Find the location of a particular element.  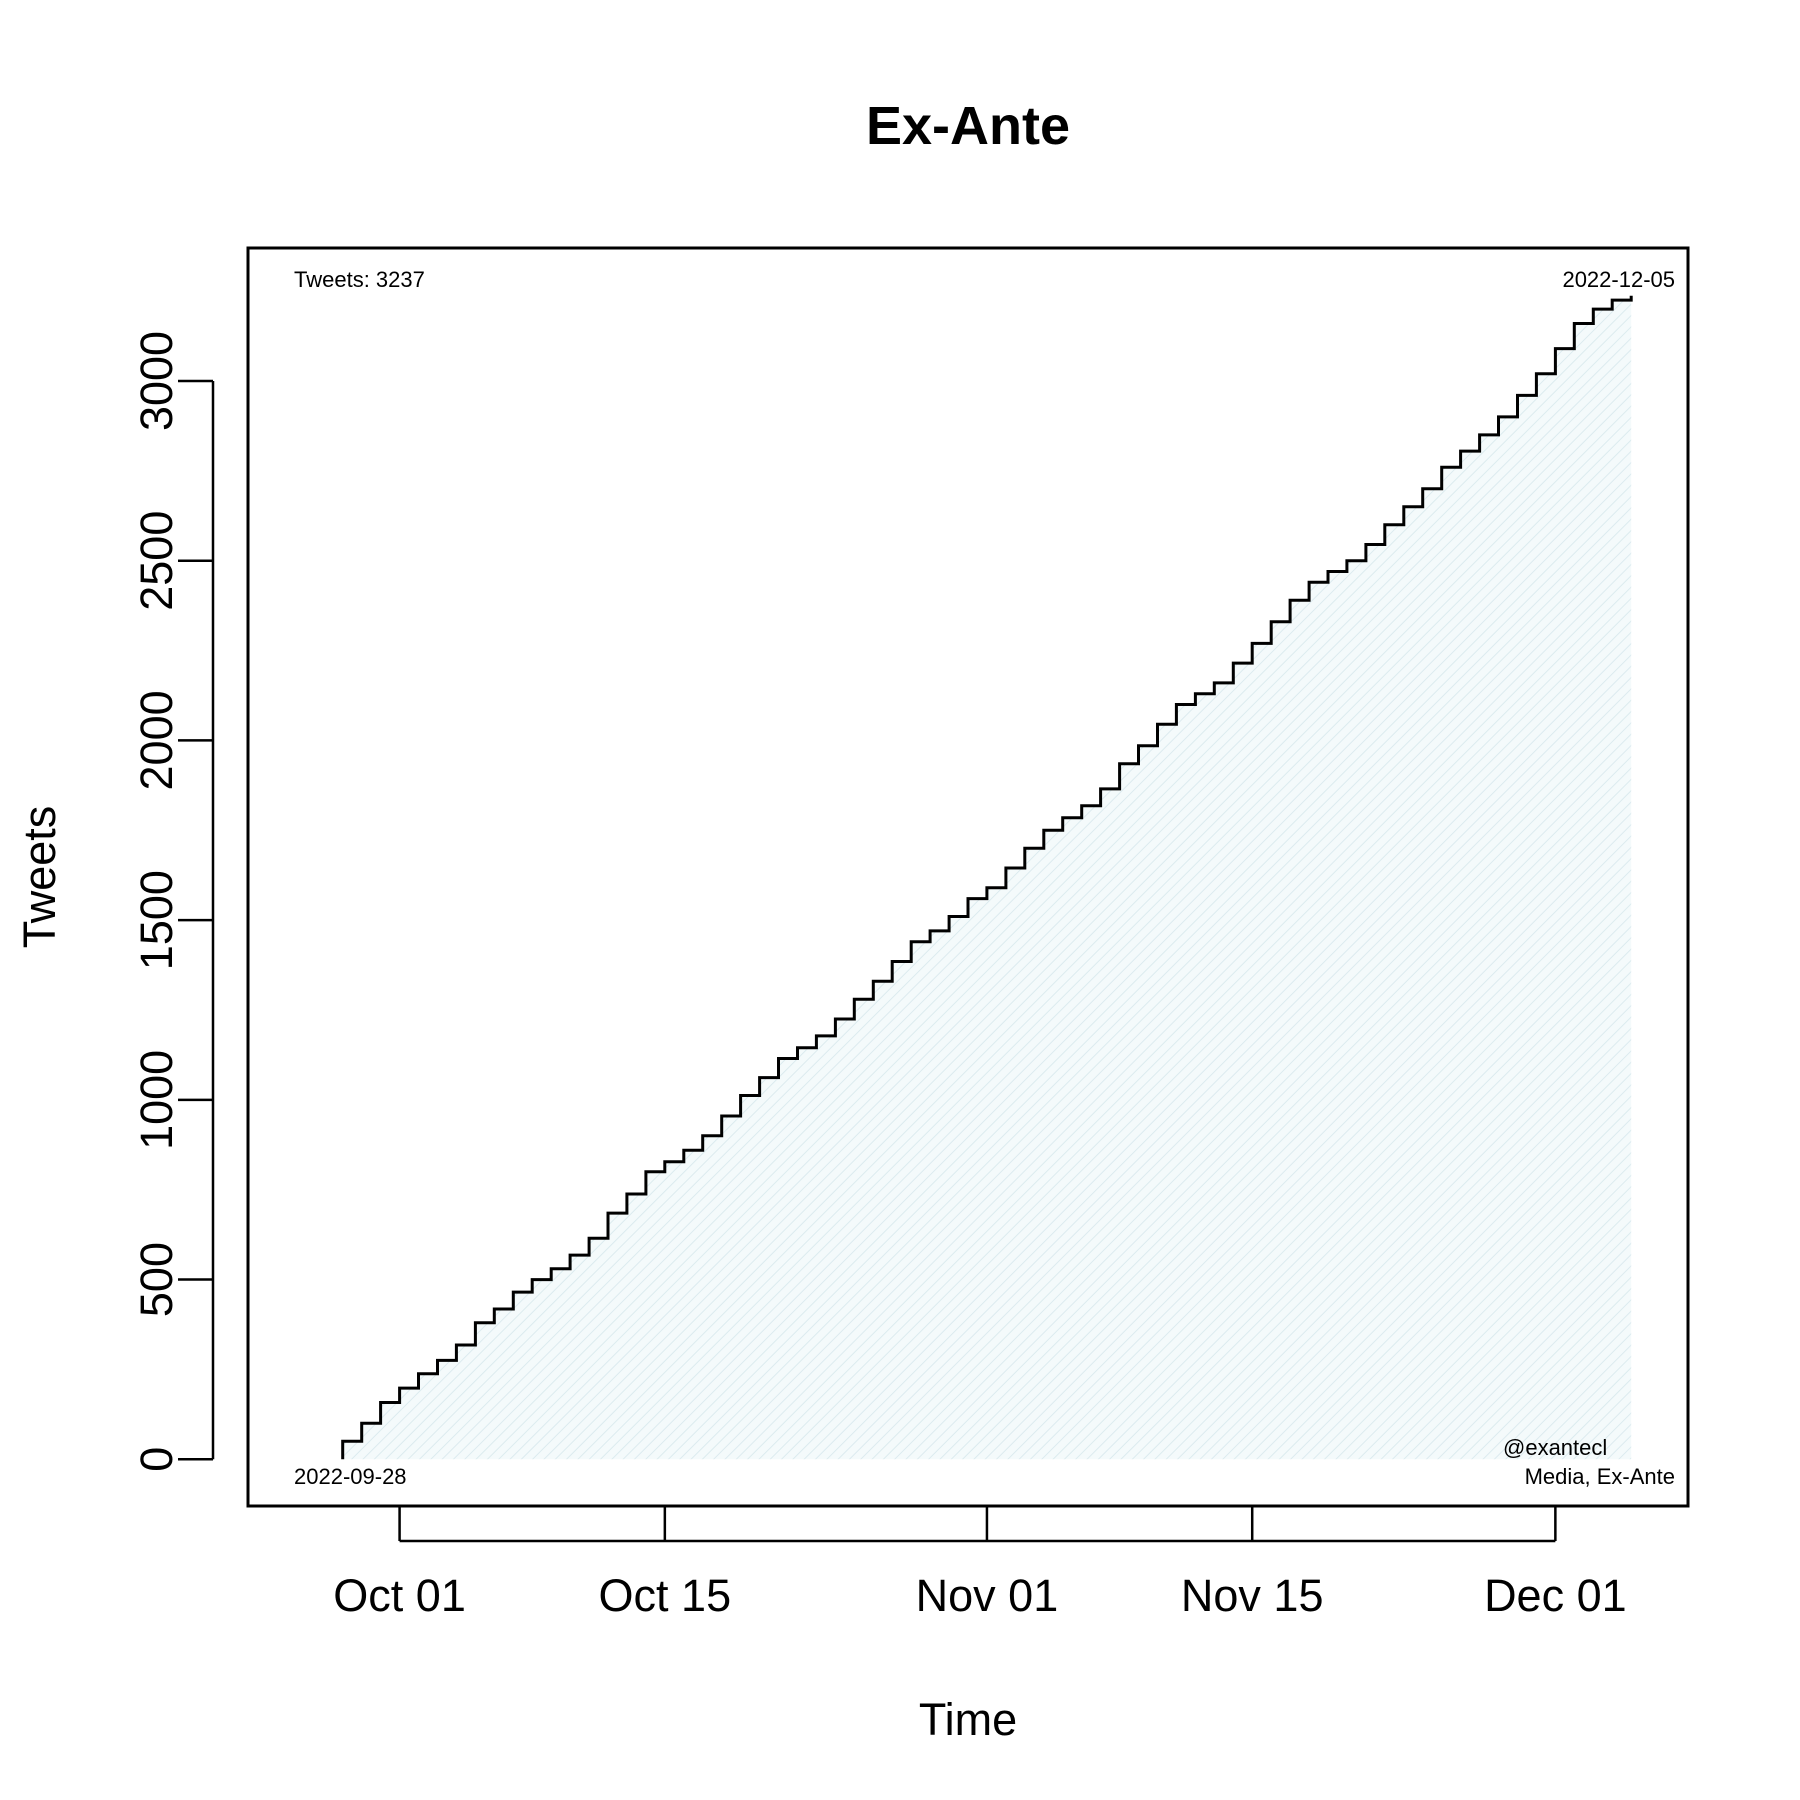

y-axis-title: Tweets is located at coordinates (39, 877).